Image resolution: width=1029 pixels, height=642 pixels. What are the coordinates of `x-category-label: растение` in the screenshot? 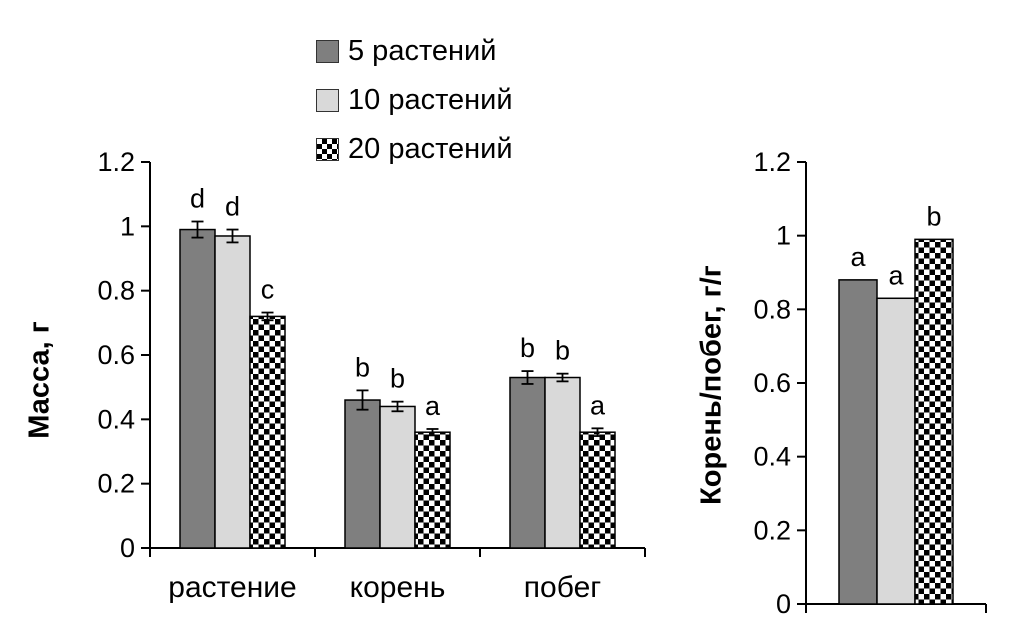 It's located at (232, 587).